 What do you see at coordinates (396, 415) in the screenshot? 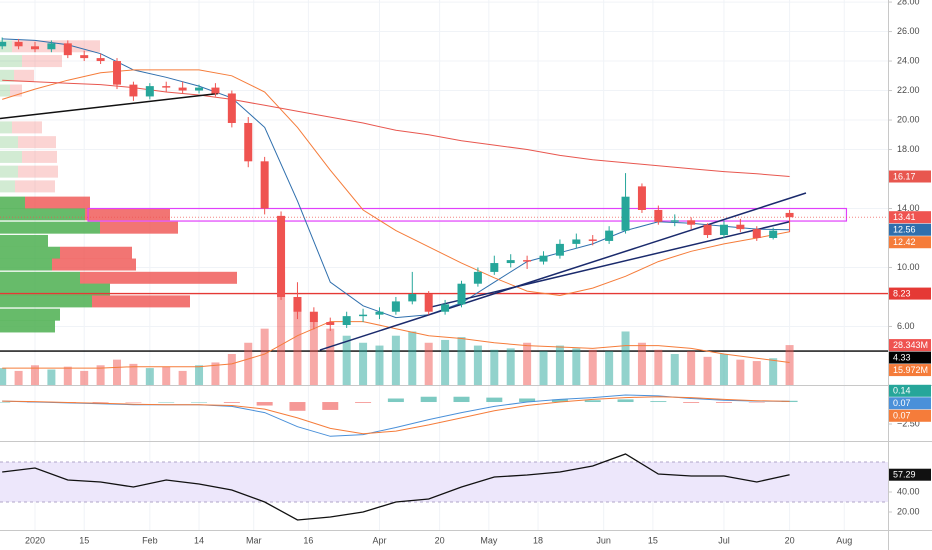
I see `signal-line` at bounding box center [396, 415].